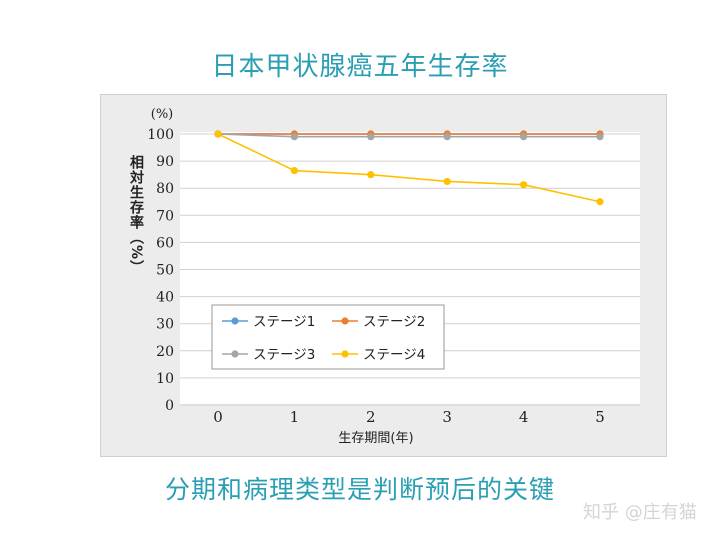 This screenshot has width=720, height=539. Describe the element at coordinates (284, 355) in the screenshot. I see `legend-label: ステージ3` at that location.